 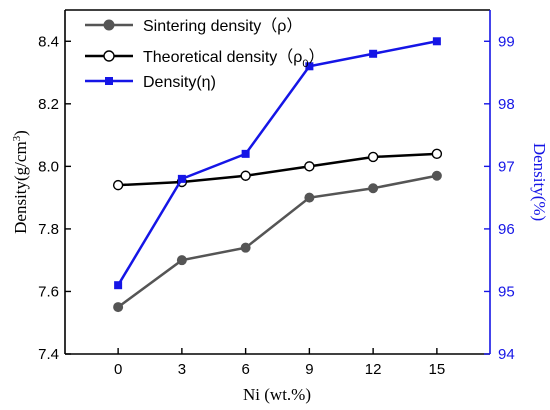 What do you see at coordinates (20, 182) in the screenshot?
I see `y-axis-title-left: Density(g/cm3)` at bounding box center [20, 182].